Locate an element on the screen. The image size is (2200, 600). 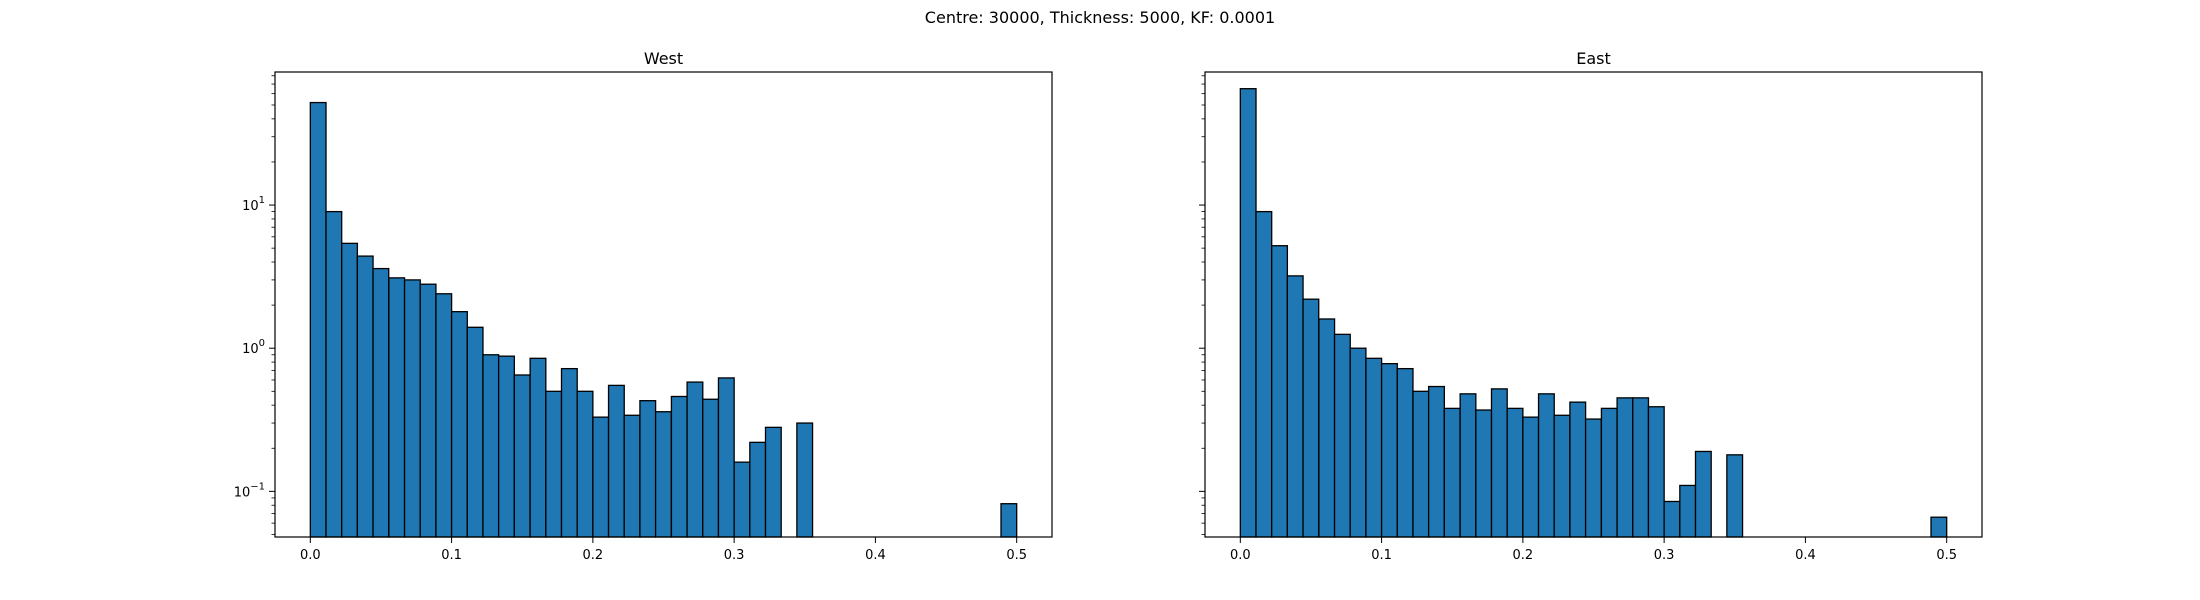
east-x-tick-label-4: 0.4 is located at coordinates (1805, 555).